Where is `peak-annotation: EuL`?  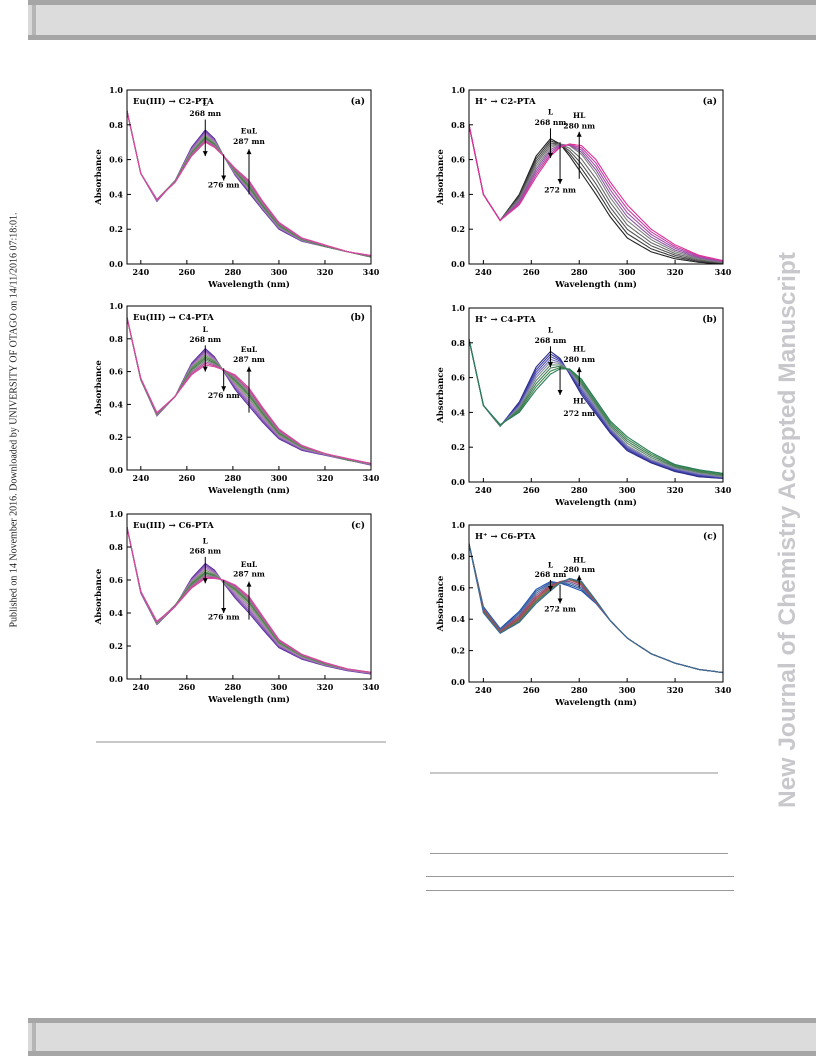 peak-annotation: EuL is located at coordinates (249, 349).